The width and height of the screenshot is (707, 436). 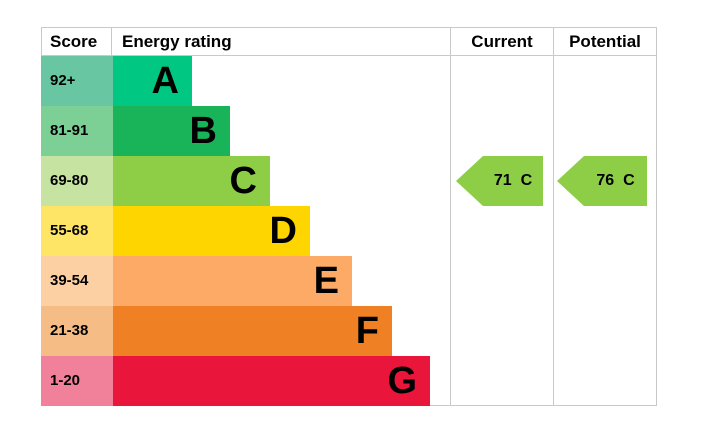 What do you see at coordinates (349, 131) in the screenshot?
I see `band-row-b: 81-91 B` at bounding box center [349, 131].